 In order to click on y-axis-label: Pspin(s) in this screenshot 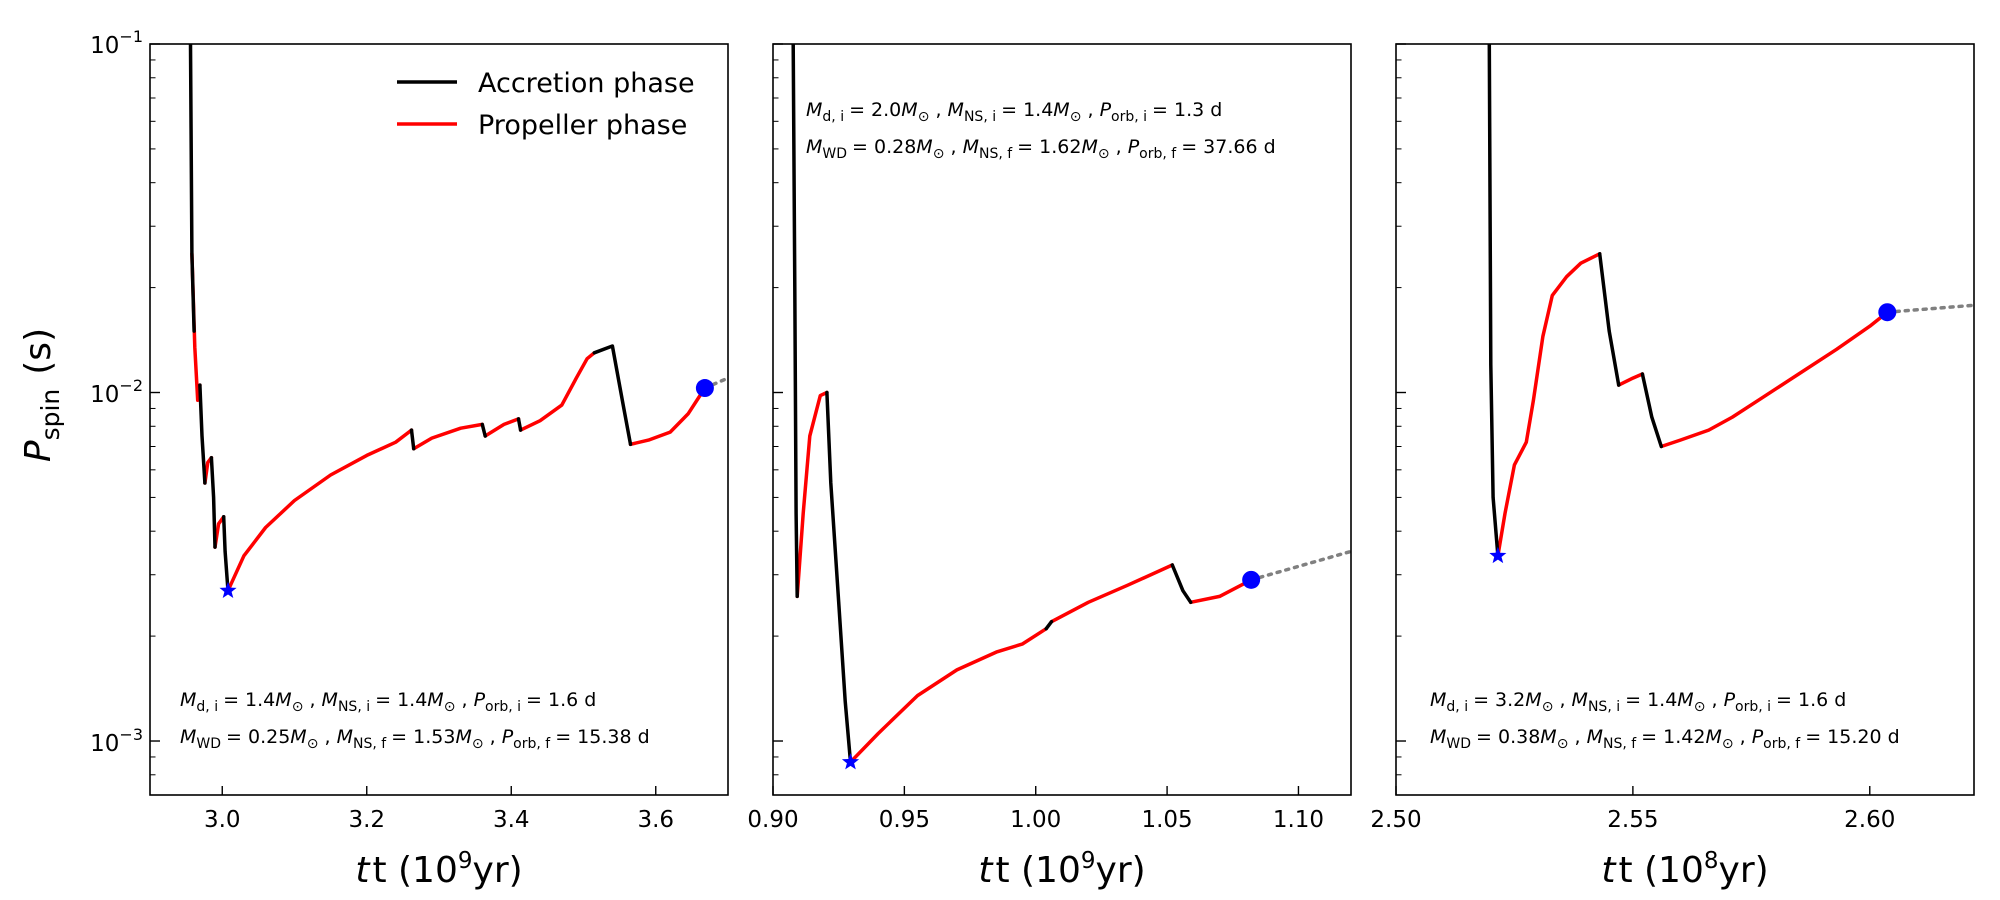, I will do `click(41, 395)`.